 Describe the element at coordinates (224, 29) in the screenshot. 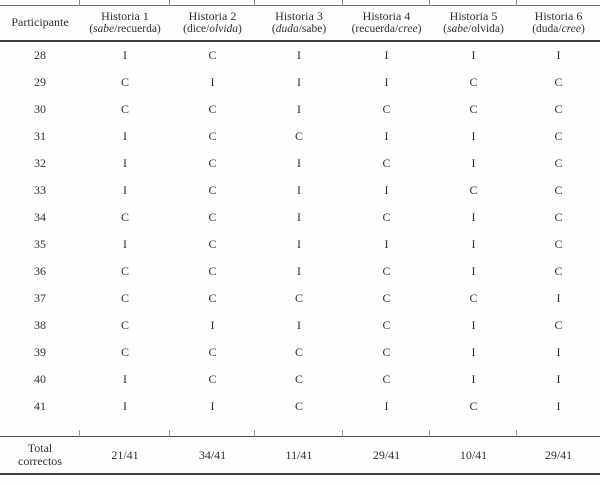

I see `subtitle-italic-part: olvida` at that location.